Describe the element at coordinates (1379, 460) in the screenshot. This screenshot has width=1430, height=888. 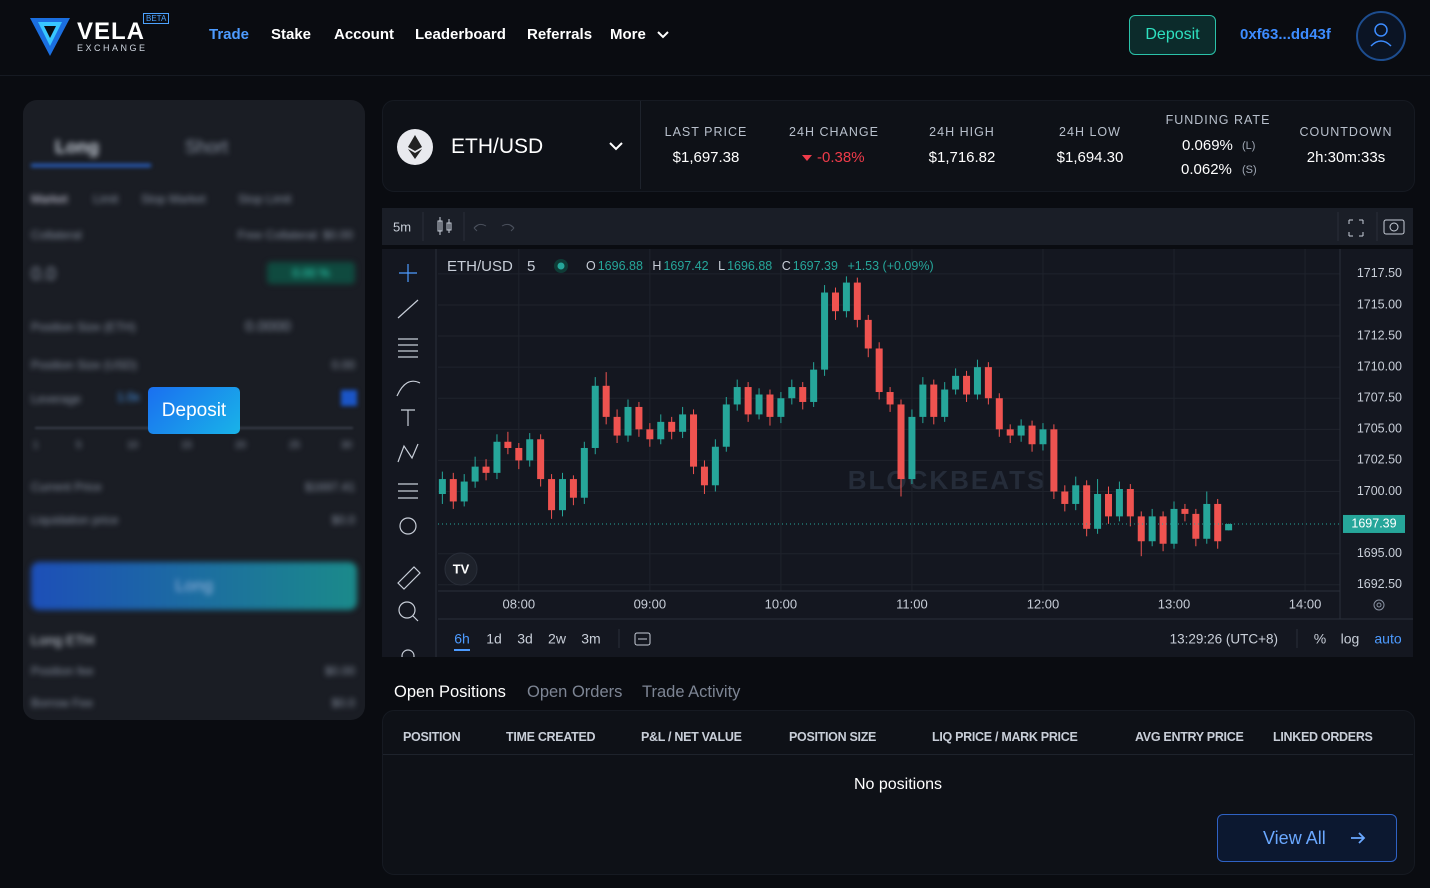
I see `y-tick-label: 1702.50` at that location.